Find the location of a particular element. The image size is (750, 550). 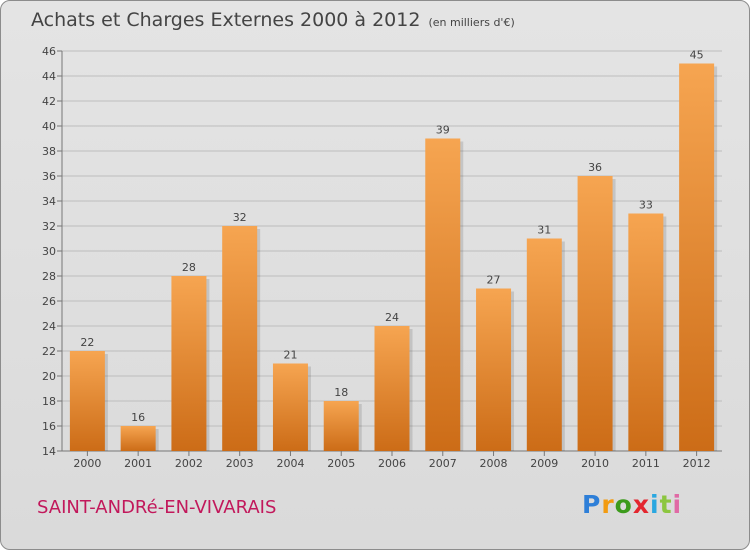

x-tick-label: 2003 is located at coordinates (240, 463).